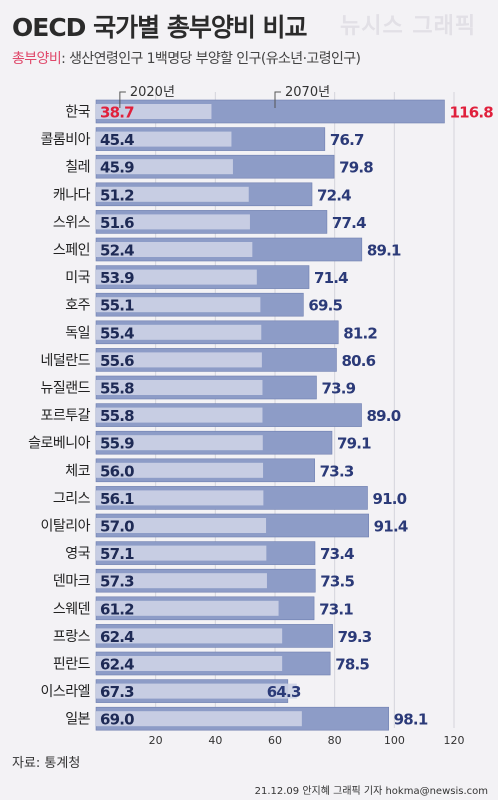 This screenshot has width=498, height=800. Describe the element at coordinates (325, 306) in the screenshot. I see `value-label-2070: 69.5` at that location.